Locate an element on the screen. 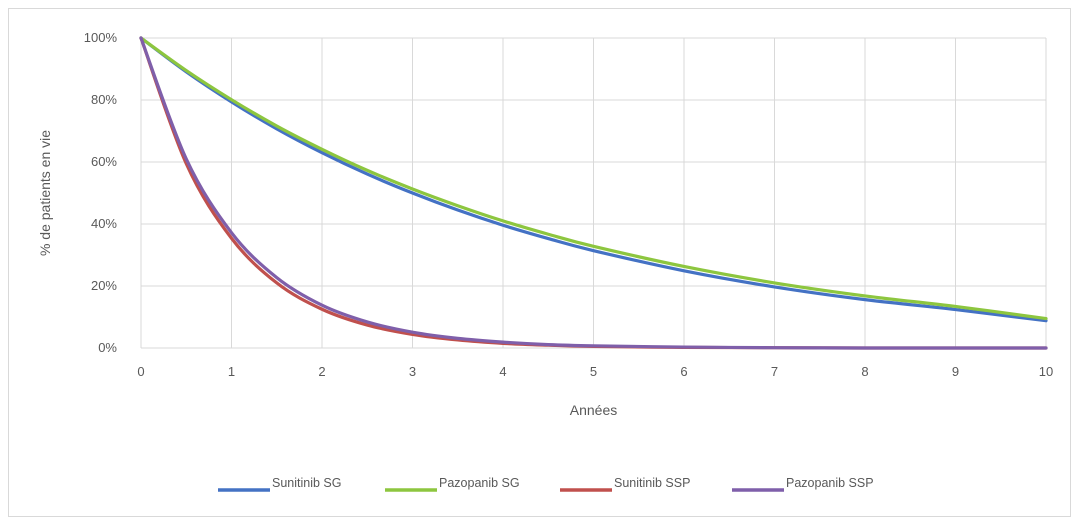 This screenshot has height=519, width=1075. x-tick-labels: 0 1 2 3 4 5 6 7 8 9 10 is located at coordinates (595, 371).